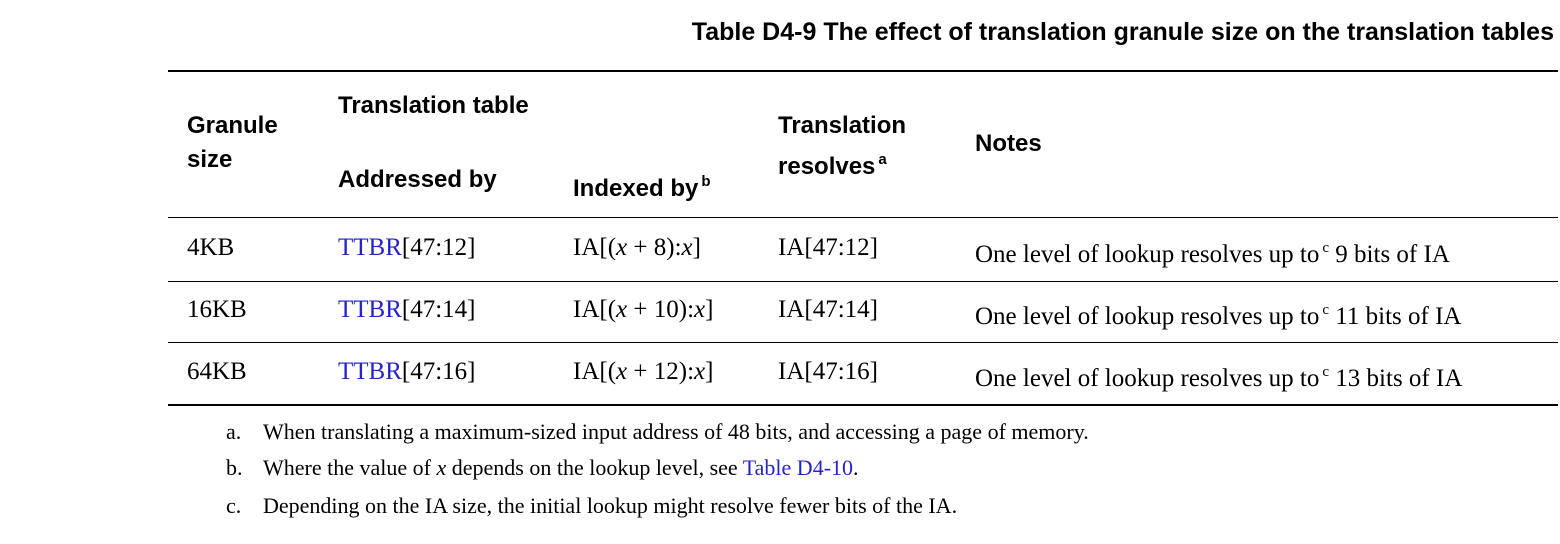 This screenshot has height=544, width=1560. Describe the element at coordinates (1395, 316) in the screenshot. I see `notes-bits: 11 bits of IA` at that location.